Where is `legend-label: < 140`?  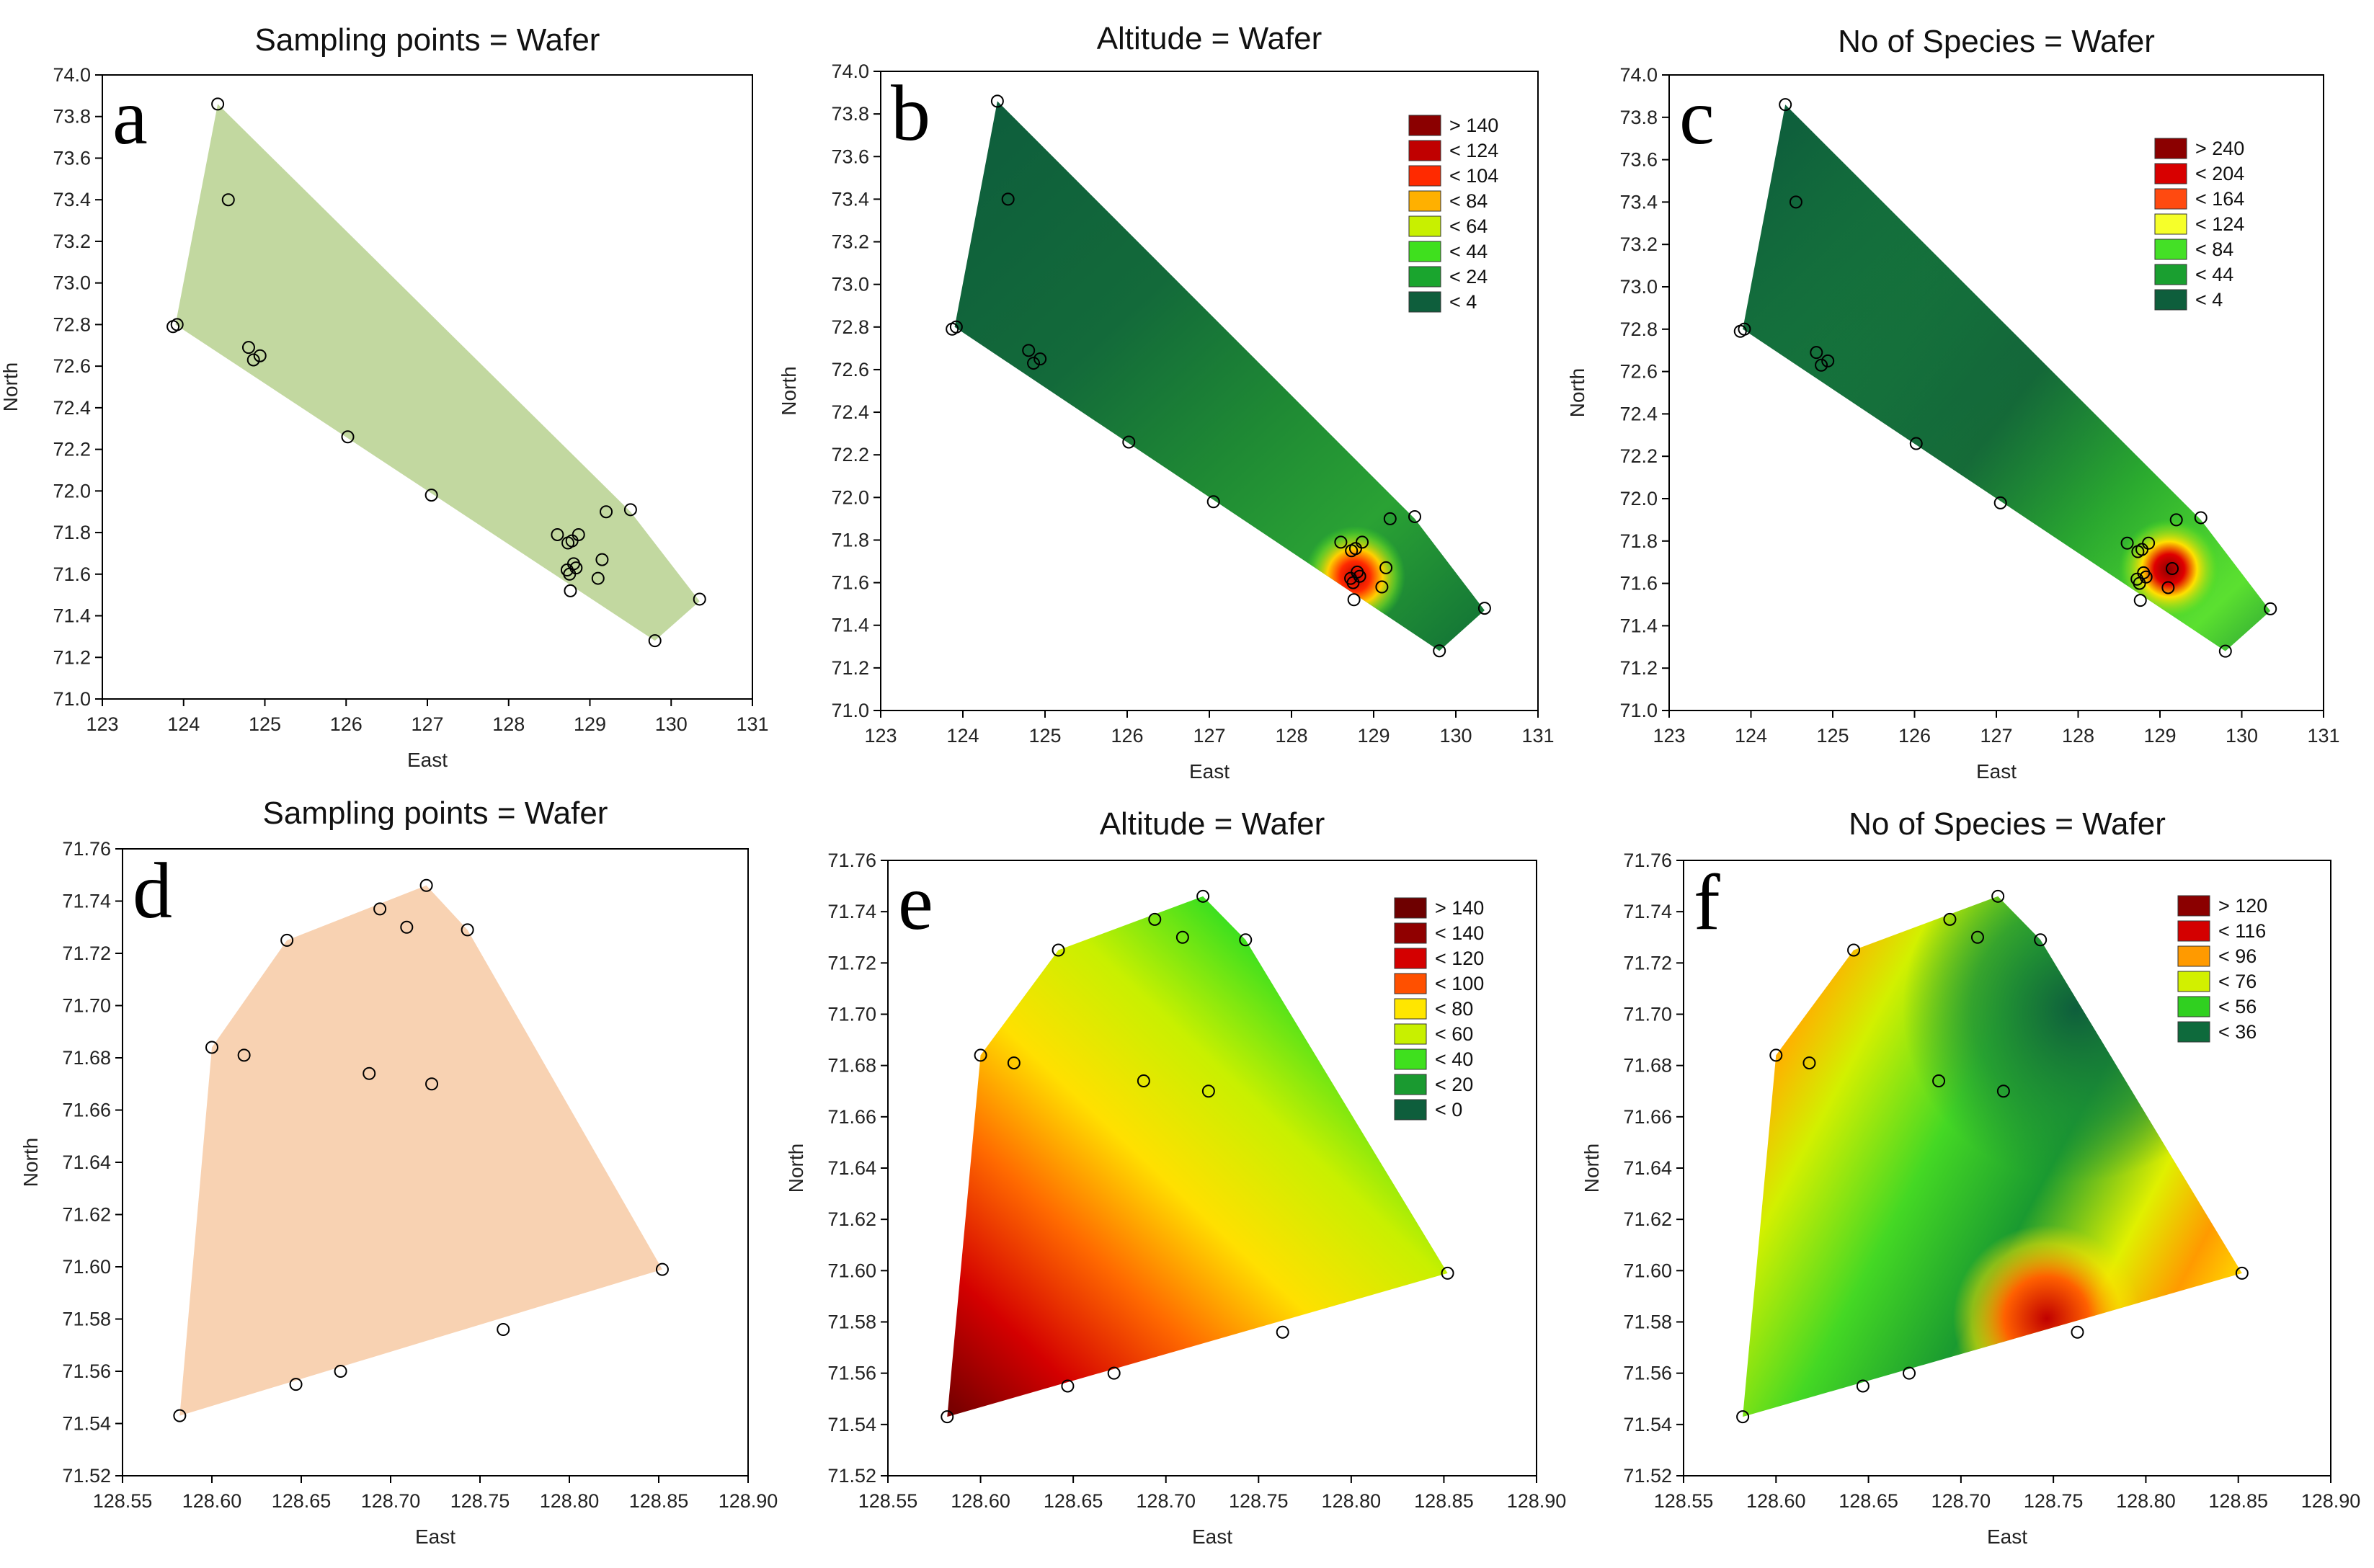 legend-label: < 140 is located at coordinates (1459, 933).